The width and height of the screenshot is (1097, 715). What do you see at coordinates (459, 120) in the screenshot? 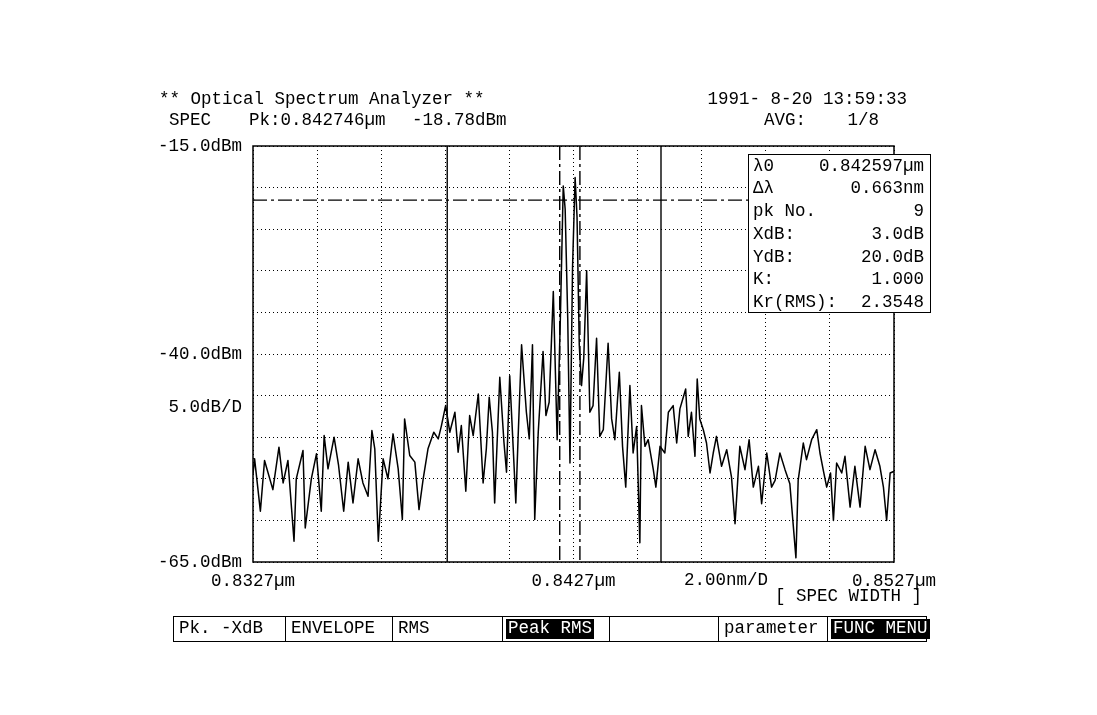
I see `text: -18.78dBm` at bounding box center [459, 120].